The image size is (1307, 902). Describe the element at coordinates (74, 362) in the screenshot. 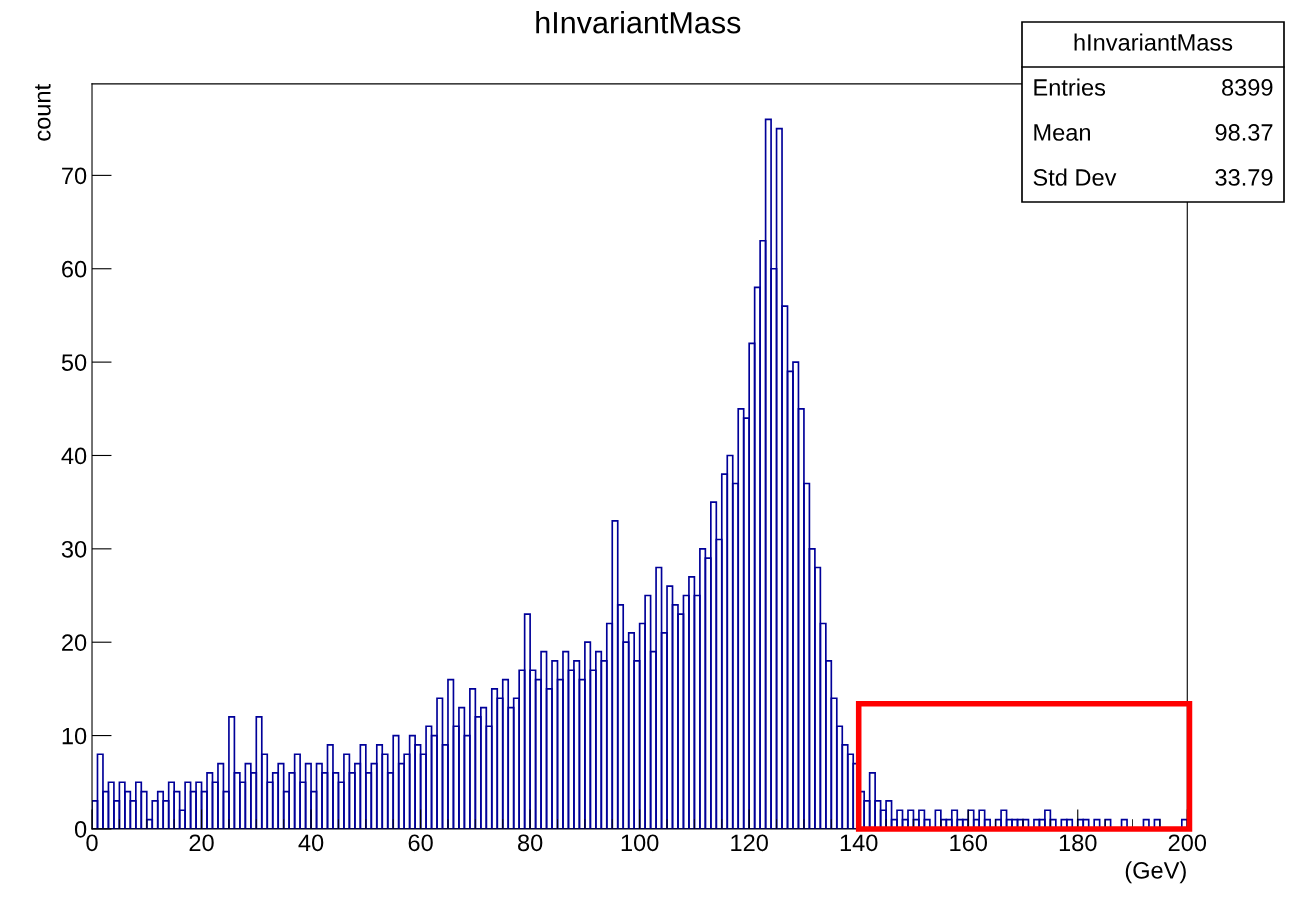

I see `y-tick-label: 50` at that location.